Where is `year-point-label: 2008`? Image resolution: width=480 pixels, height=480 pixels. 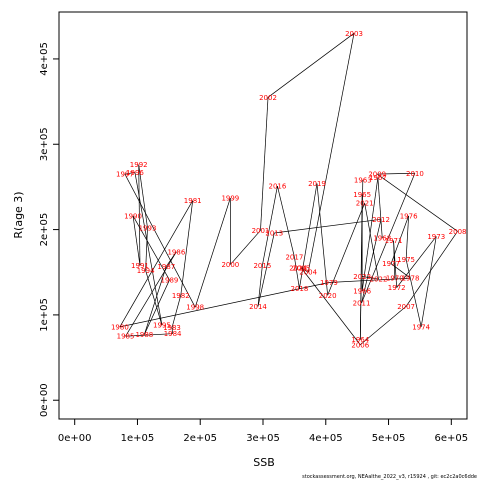 year-point-label: 2008 is located at coordinates (458, 232).